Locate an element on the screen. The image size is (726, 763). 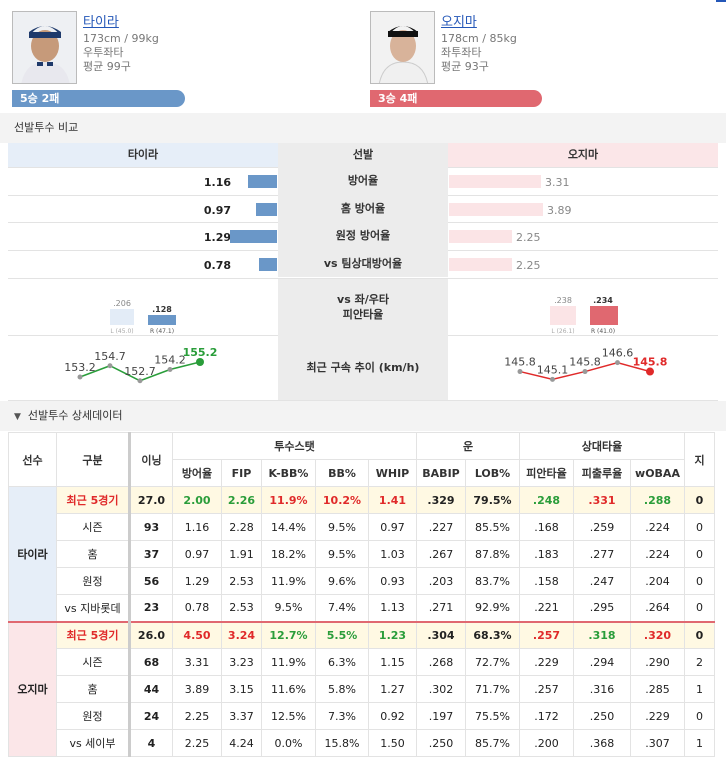
stat-cell: .200 is located at coordinates (546, 743).